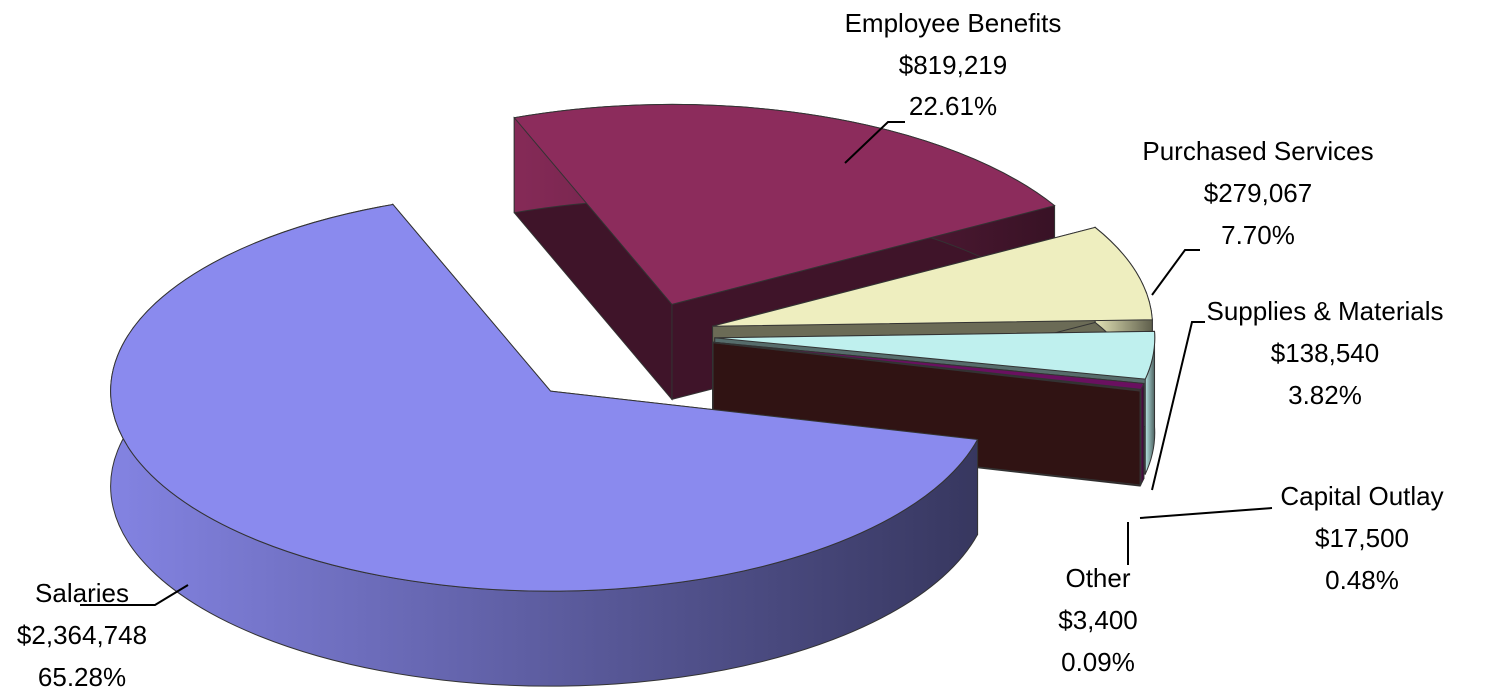  Describe the element at coordinates (1257, 151) in the screenshot. I see `label-name: Purchased Services` at that location.